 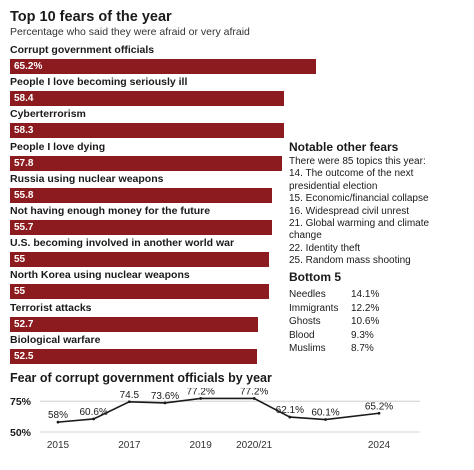 I want to click on bar-value-label: 58.3, so click(x=24, y=131).